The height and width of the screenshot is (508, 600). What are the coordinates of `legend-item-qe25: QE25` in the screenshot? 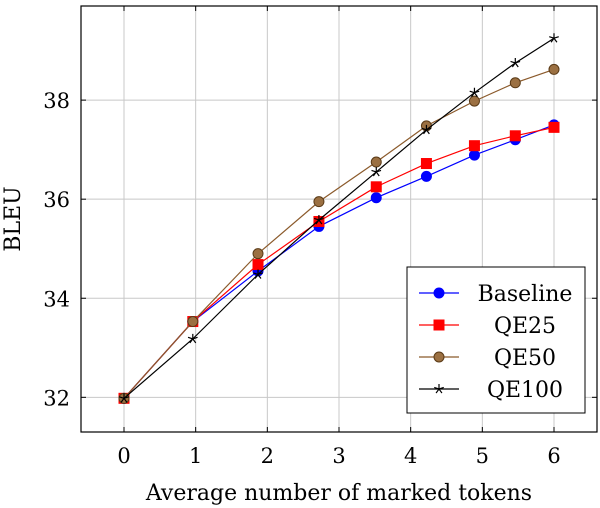 It's located at (487, 326).